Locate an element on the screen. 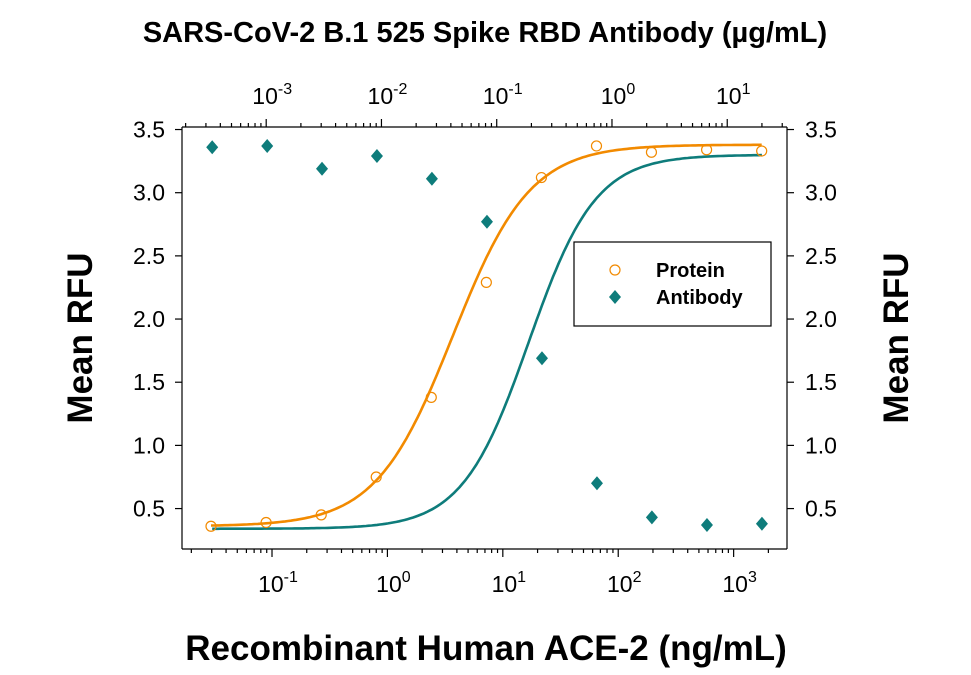  y-right-tick-label: 1.5 is located at coordinates (821, 382).